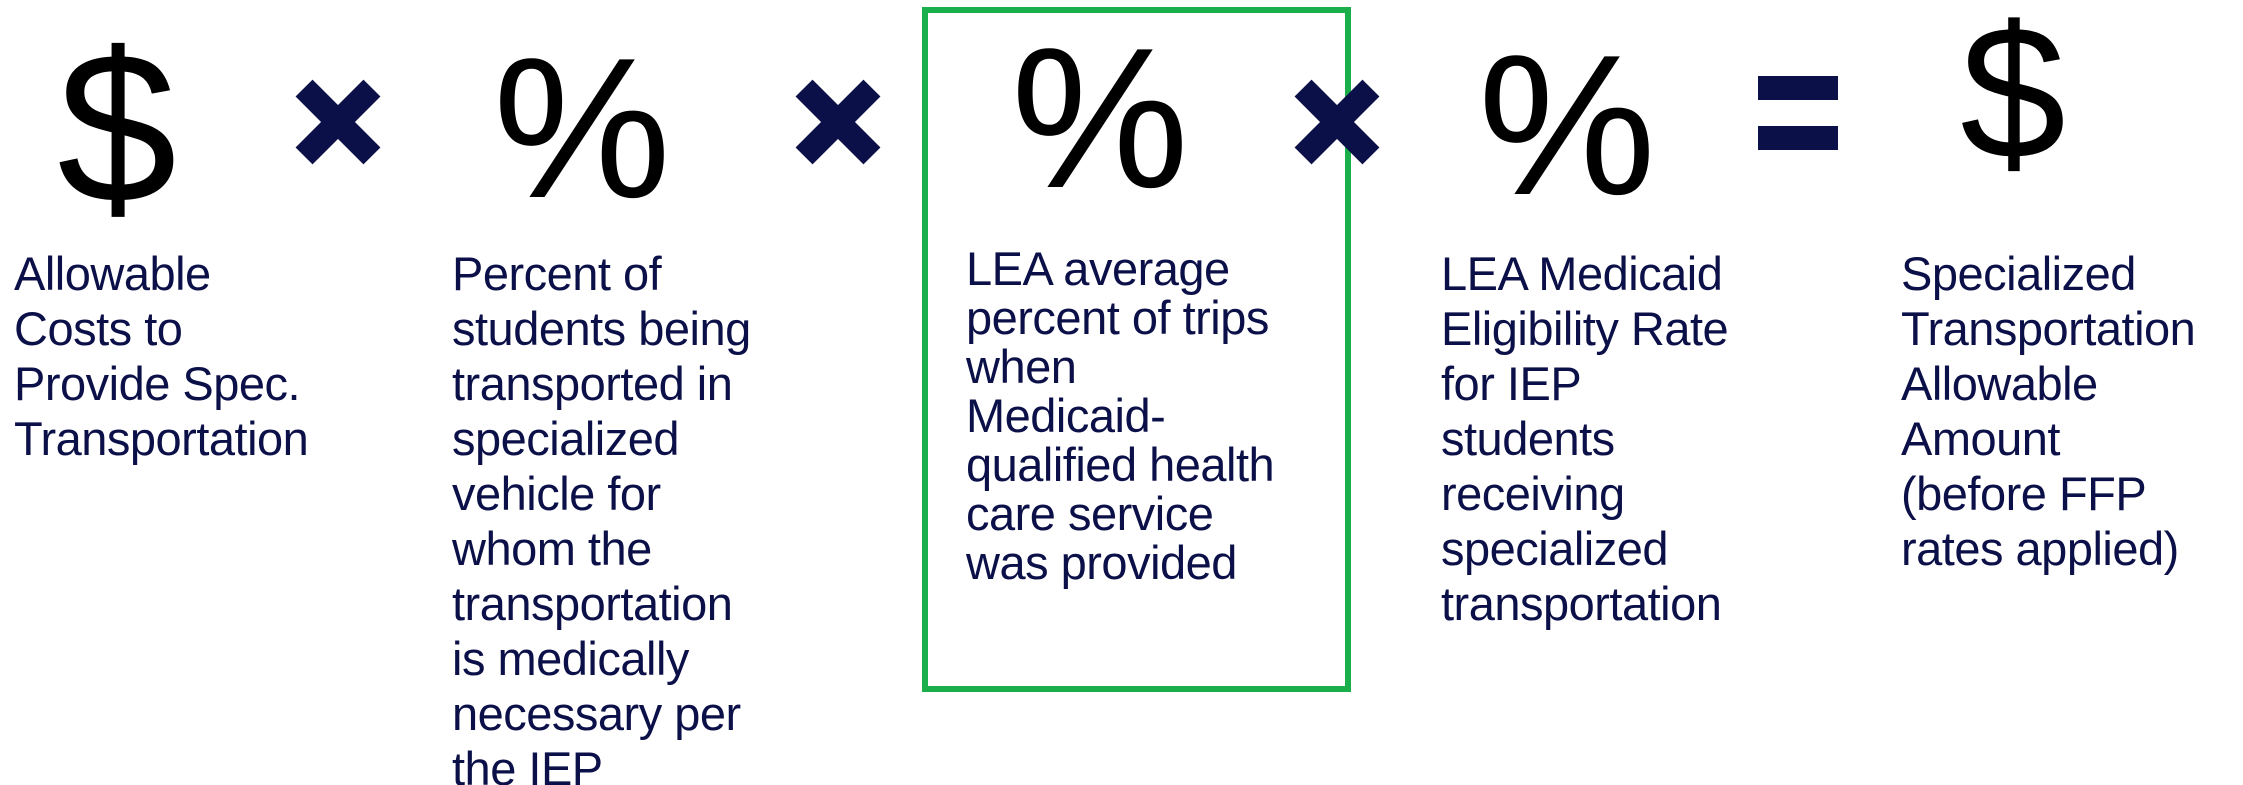 This screenshot has width=2243, height=785. Describe the element at coordinates (551, 548) in the screenshot. I see `label-line: whom the` at that location.